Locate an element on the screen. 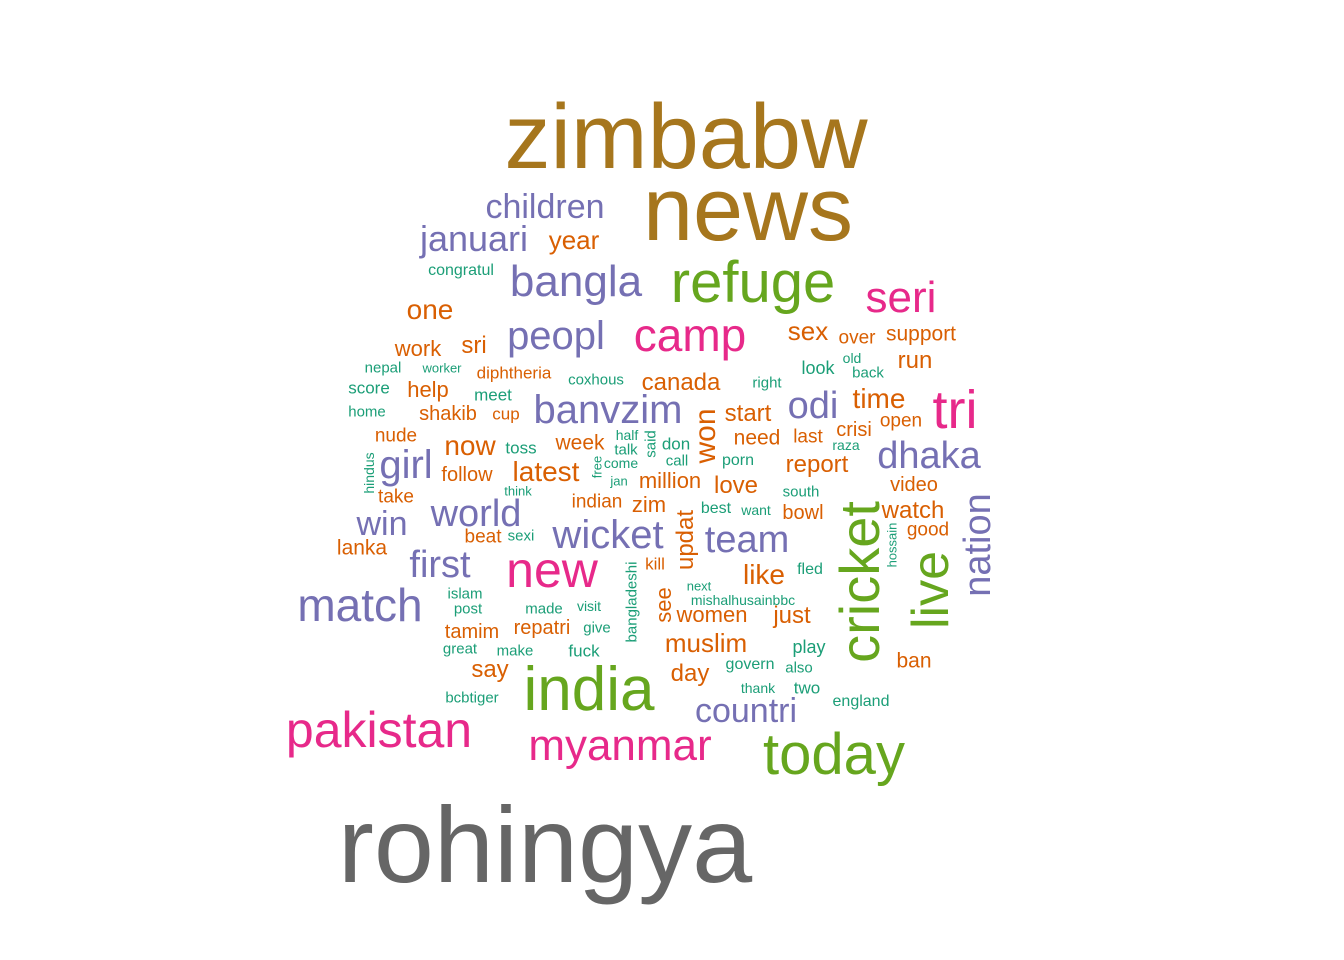 Image resolution: width=1344 pixels, height=960 pixels. word-work: work is located at coordinates (418, 348).